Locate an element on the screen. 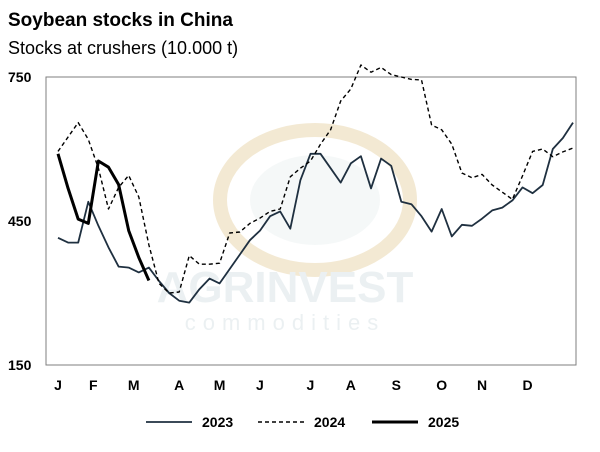 The width and height of the screenshot is (600, 452). x-tick-label: F is located at coordinates (93, 385).